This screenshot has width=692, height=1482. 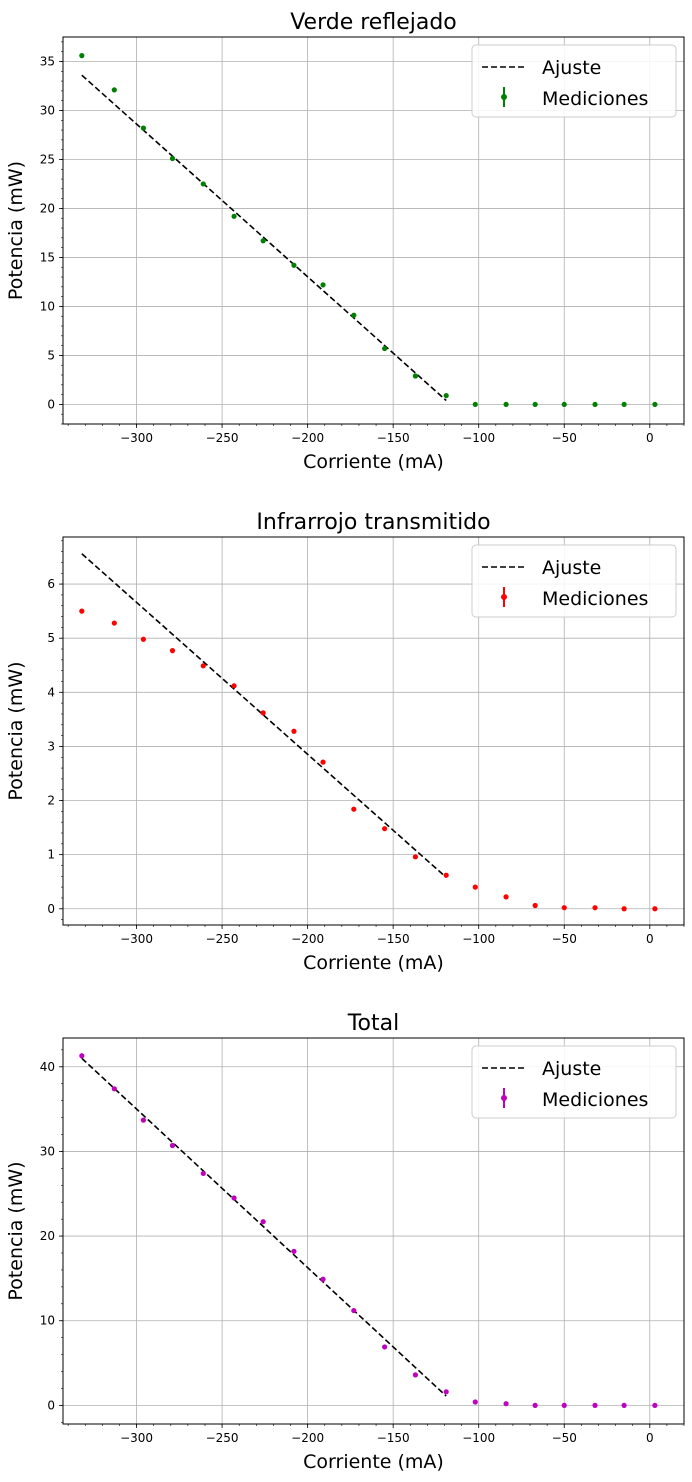 What do you see at coordinates (51, 692) in the screenshot?
I see `y-tick-label: 4` at bounding box center [51, 692].